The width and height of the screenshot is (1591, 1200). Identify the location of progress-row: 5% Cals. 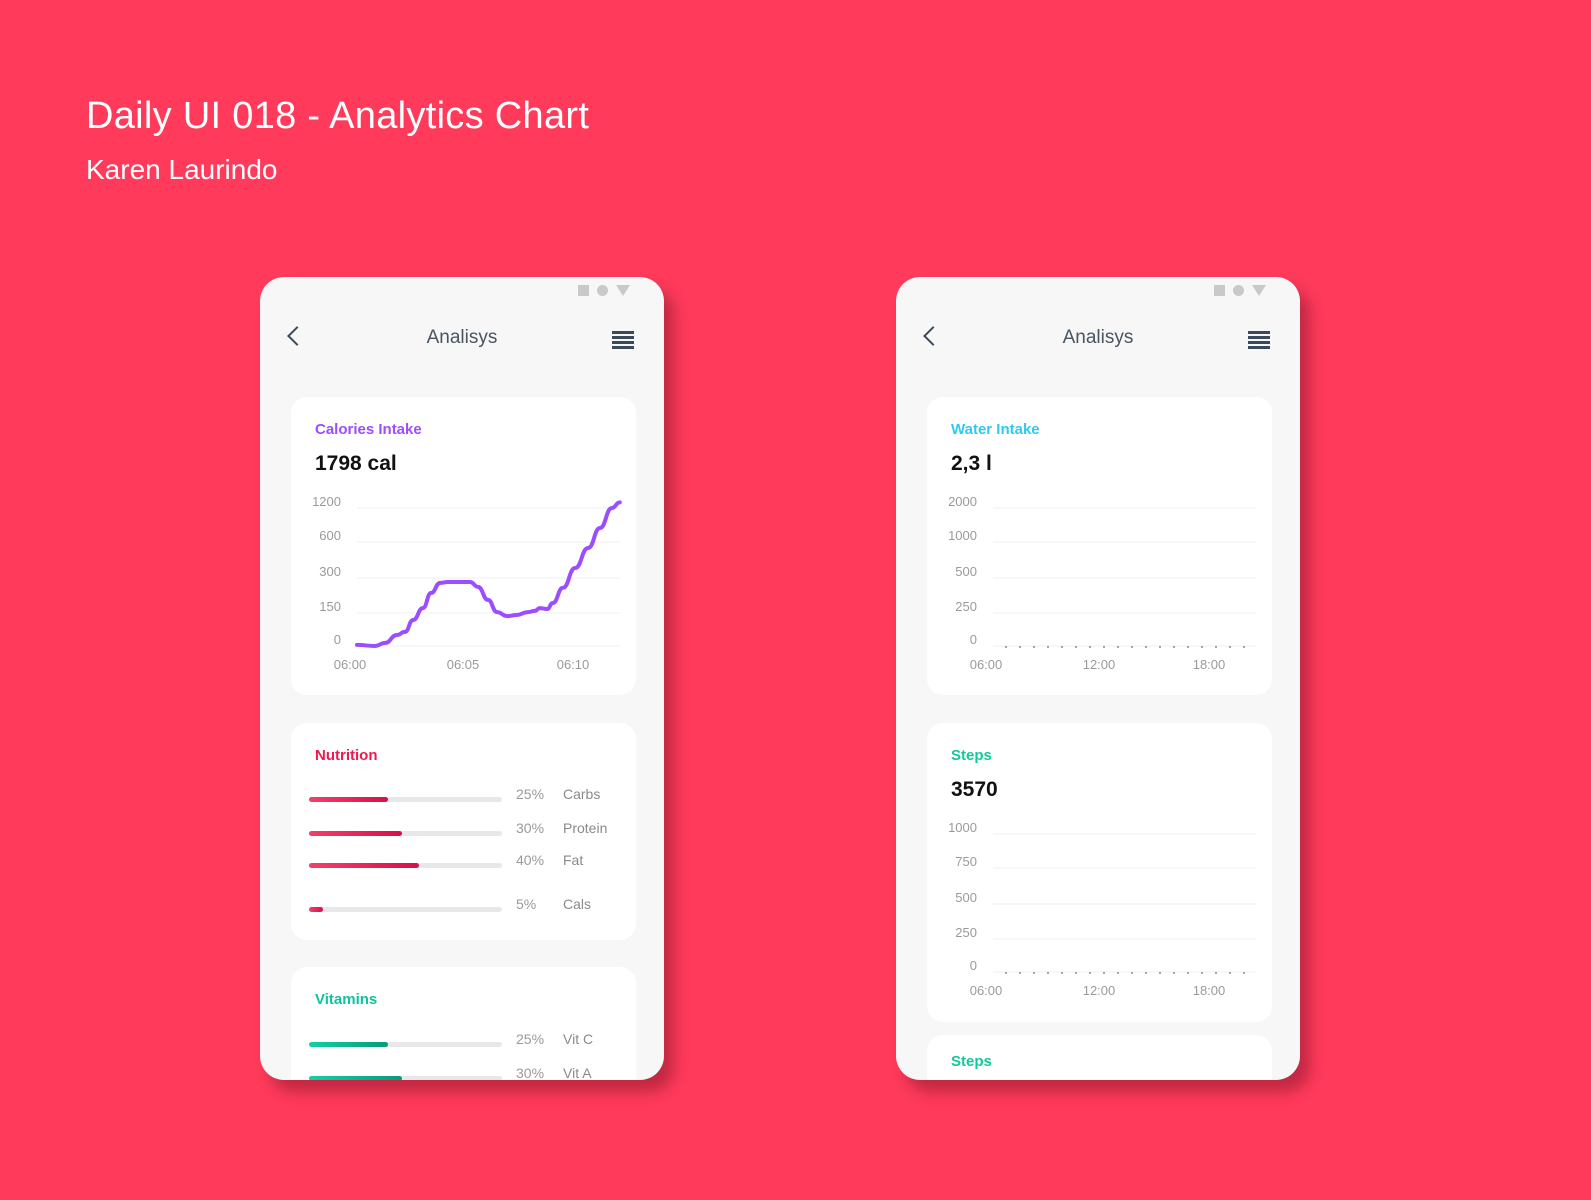
(469, 908).